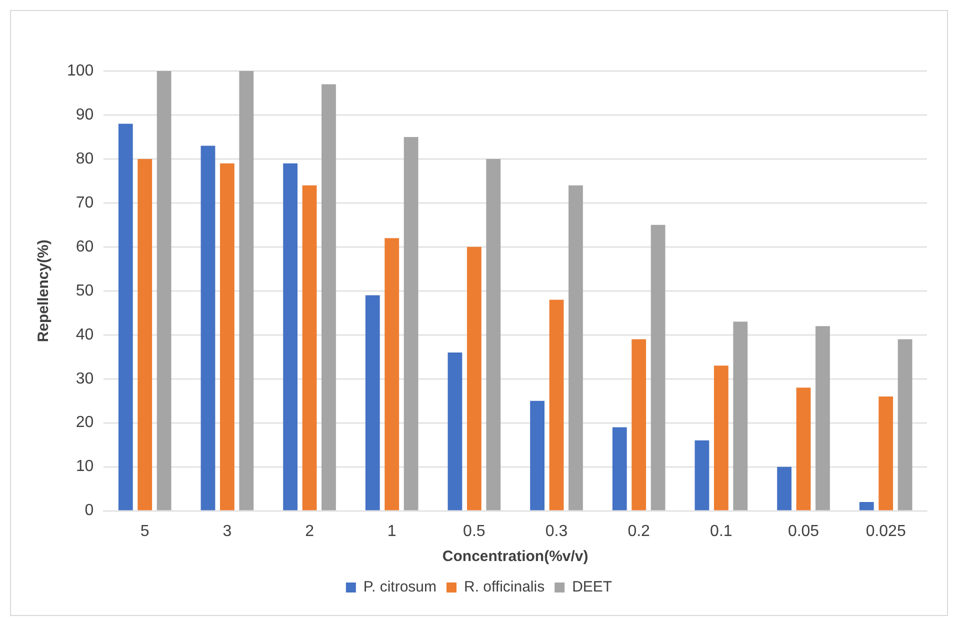  What do you see at coordinates (639, 531) in the screenshot?
I see `x-tick-label: 0.2` at bounding box center [639, 531].